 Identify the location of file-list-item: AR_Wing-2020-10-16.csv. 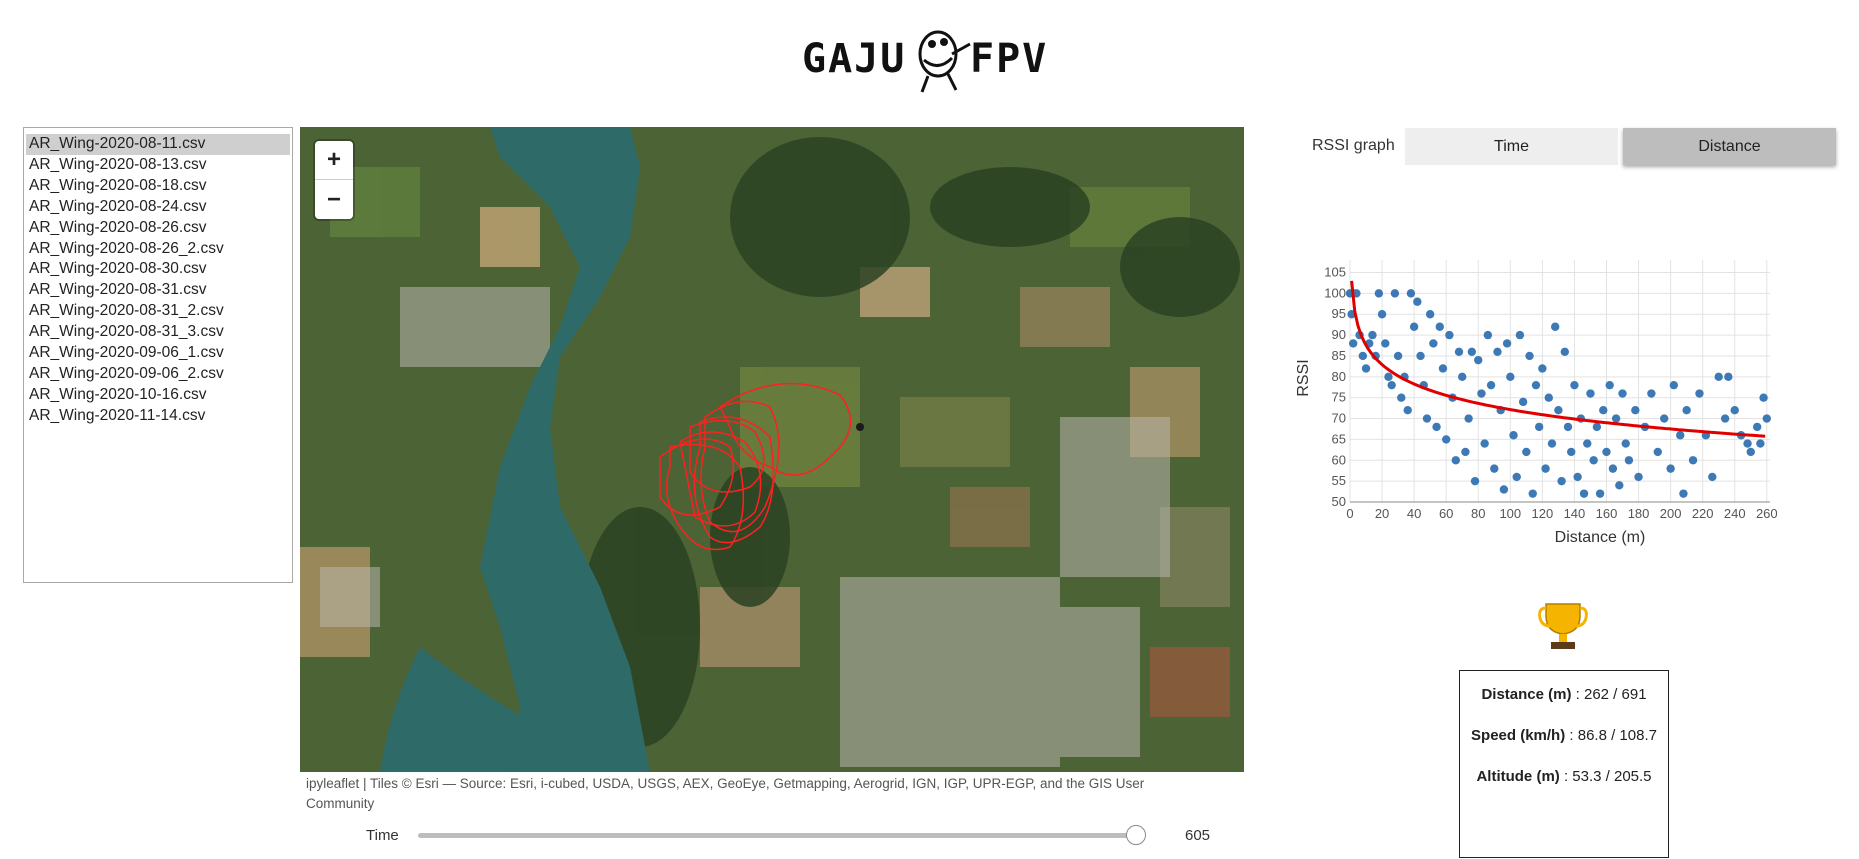
(118, 394).